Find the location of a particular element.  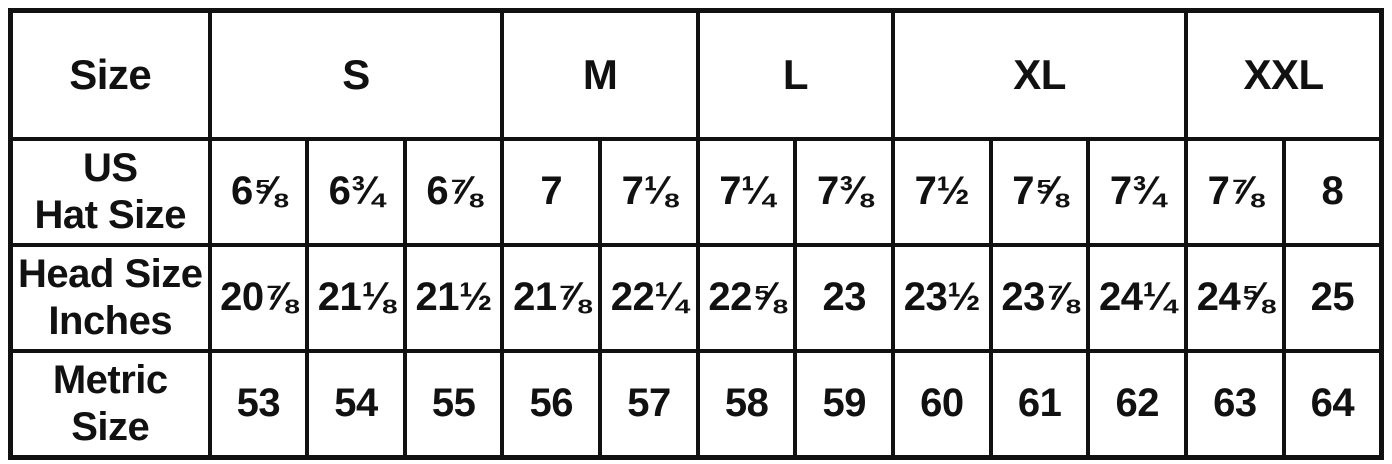

metric-size-cell: 55 is located at coordinates (453, 404).